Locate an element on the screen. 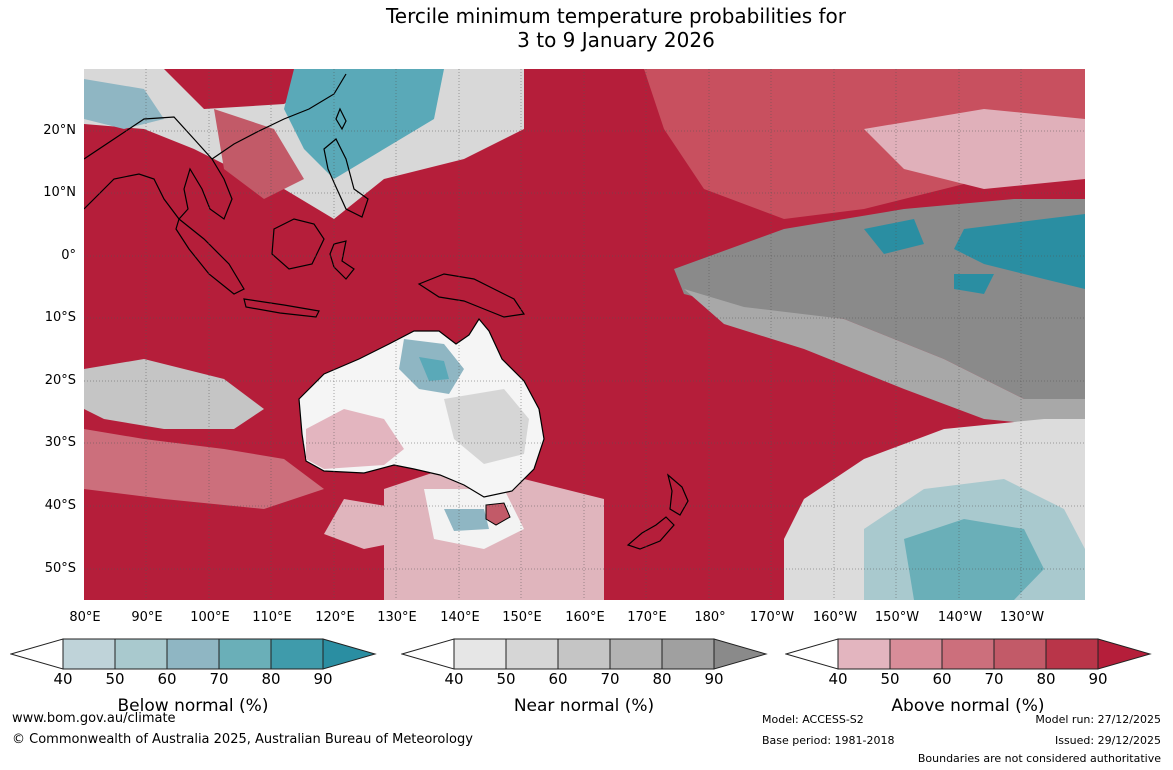 The image size is (1173, 770). lon-label-170w: 170°W is located at coordinates (772, 617).